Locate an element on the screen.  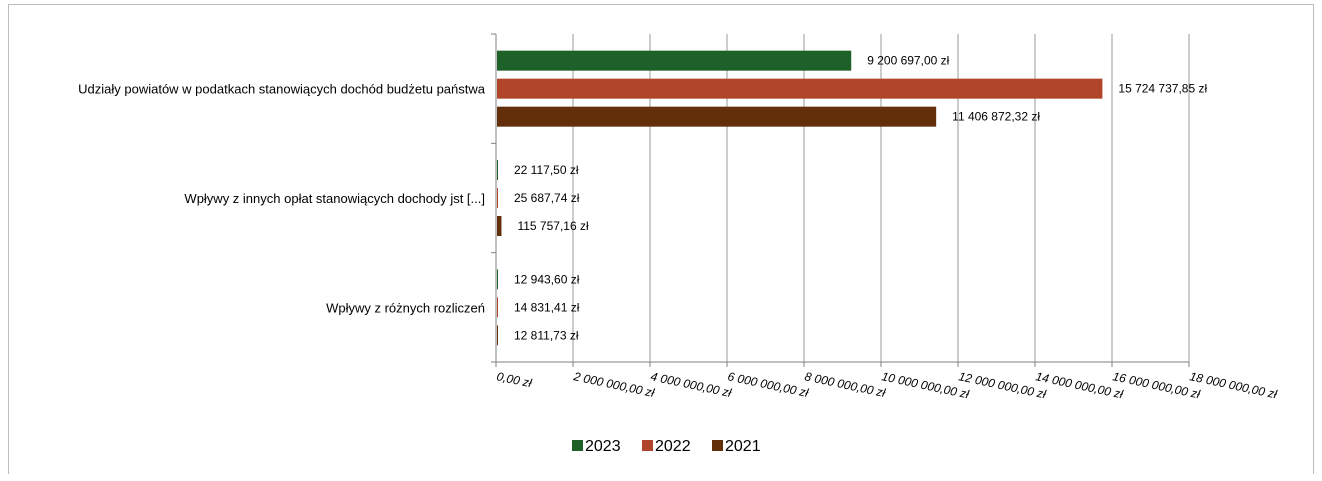
data-label: 25 687,74 zł is located at coordinates (547, 198).